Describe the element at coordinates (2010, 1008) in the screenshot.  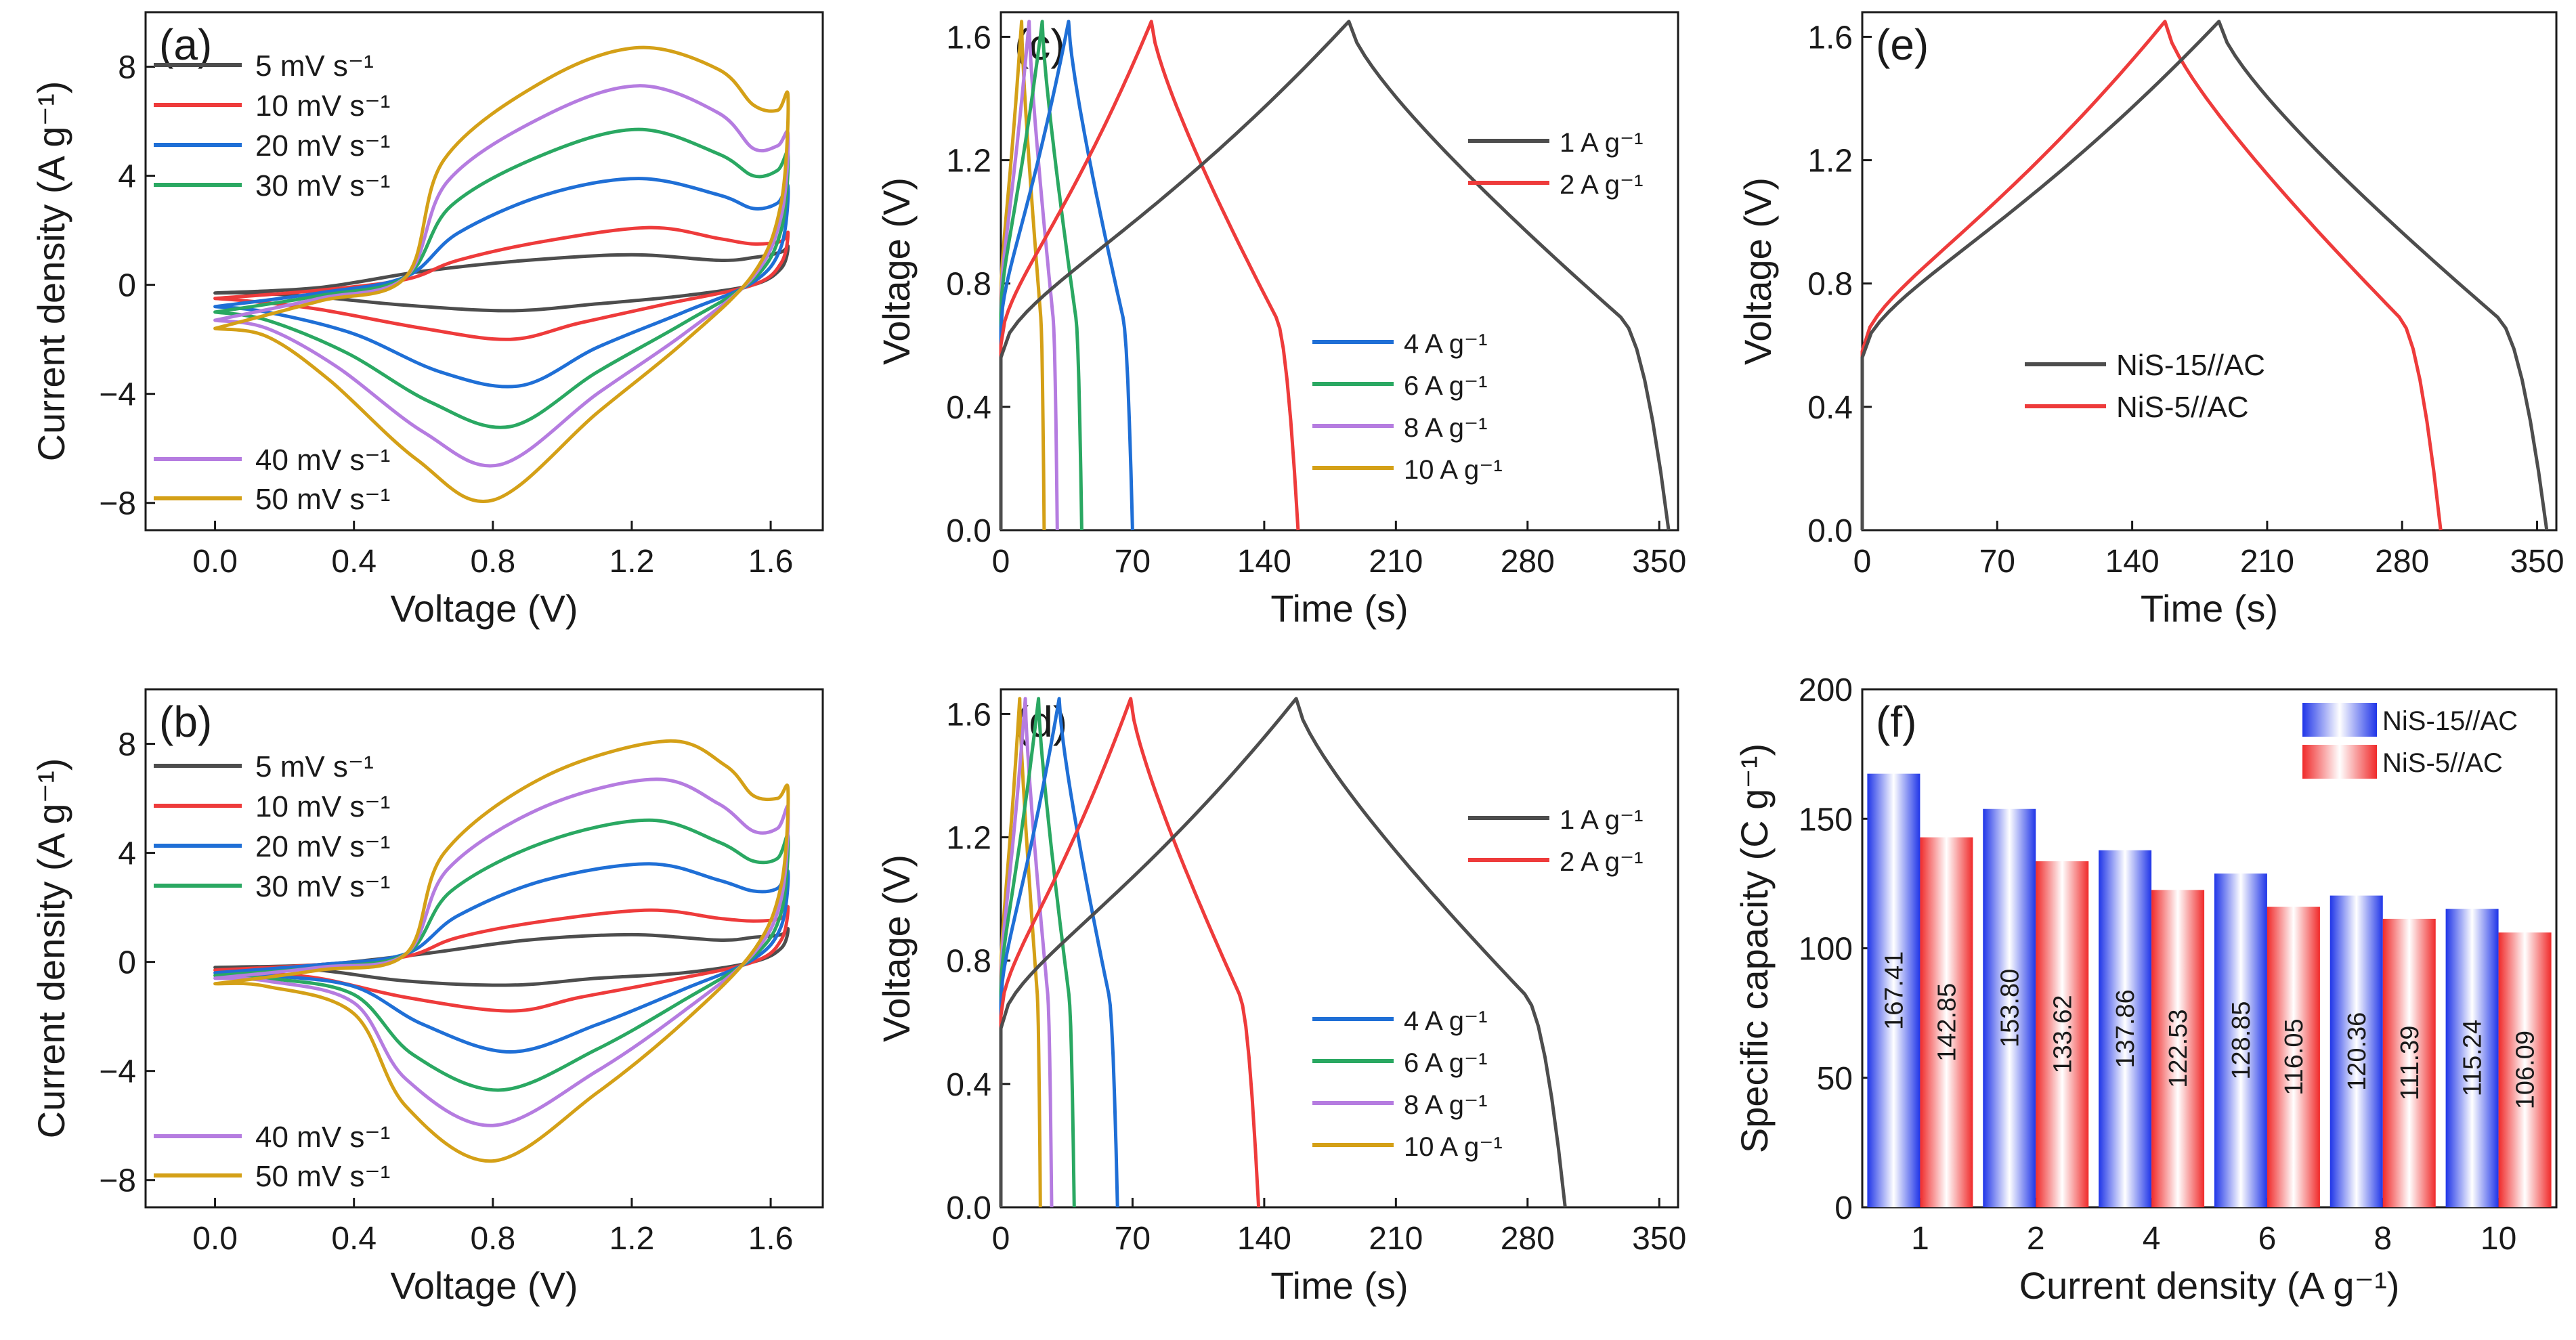
I see `bar-value-label: 153.80` at that location.